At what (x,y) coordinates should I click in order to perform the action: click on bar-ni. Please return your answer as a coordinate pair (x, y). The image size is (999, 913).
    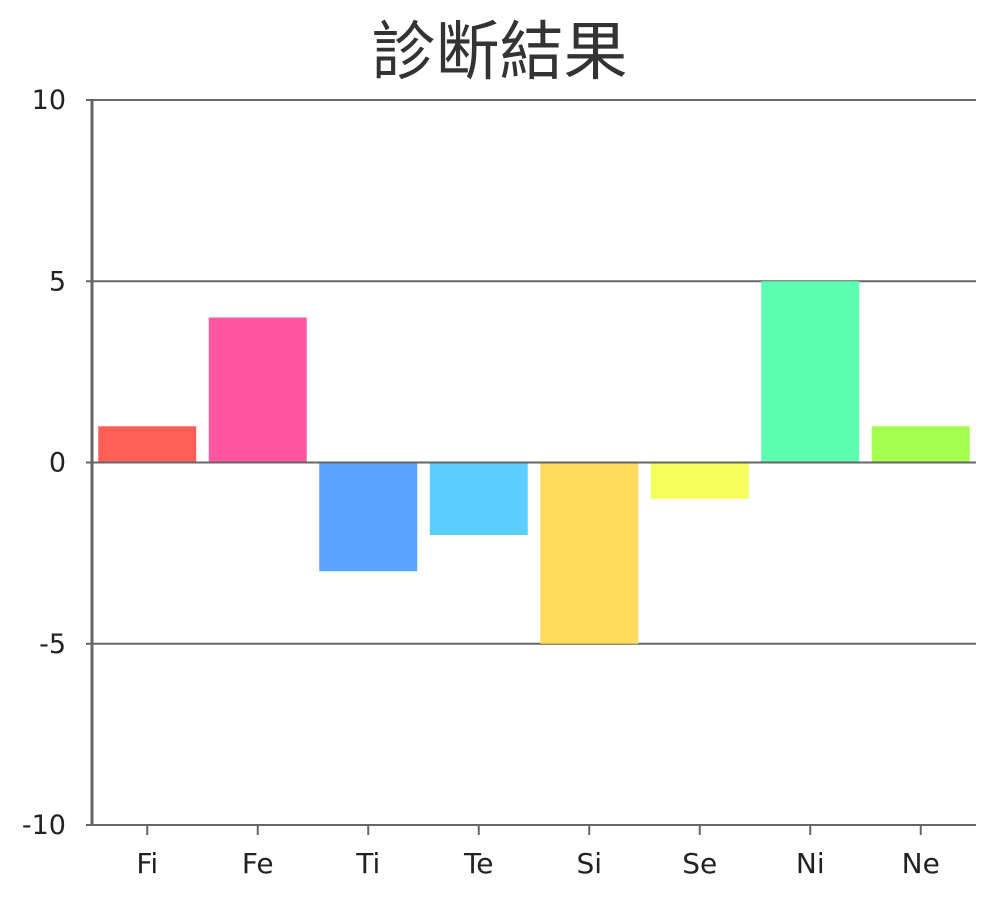
    Looking at the image, I should click on (810, 372).